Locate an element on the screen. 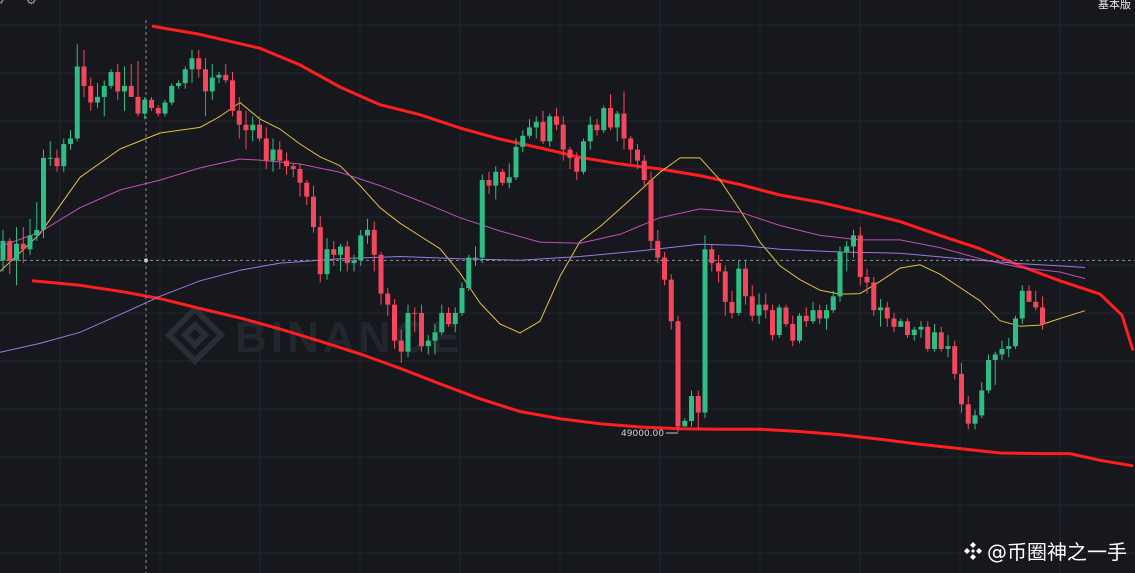 The width and height of the screenshot is (1135, 573). chart-type-icon: ⚙ is located at coordinates (3, 3).